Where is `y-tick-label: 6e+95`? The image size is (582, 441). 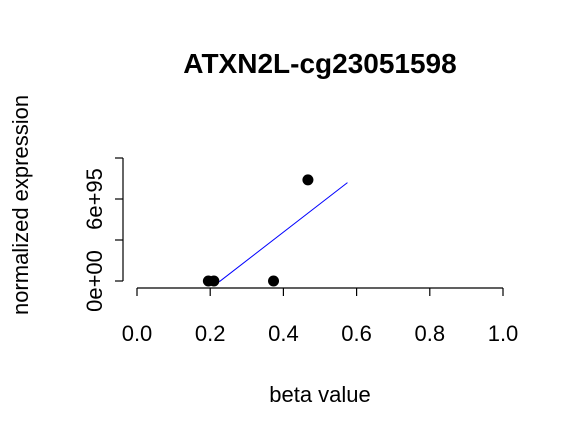
y-tick-label: 6e+95 is located at coordinates (94, 199).